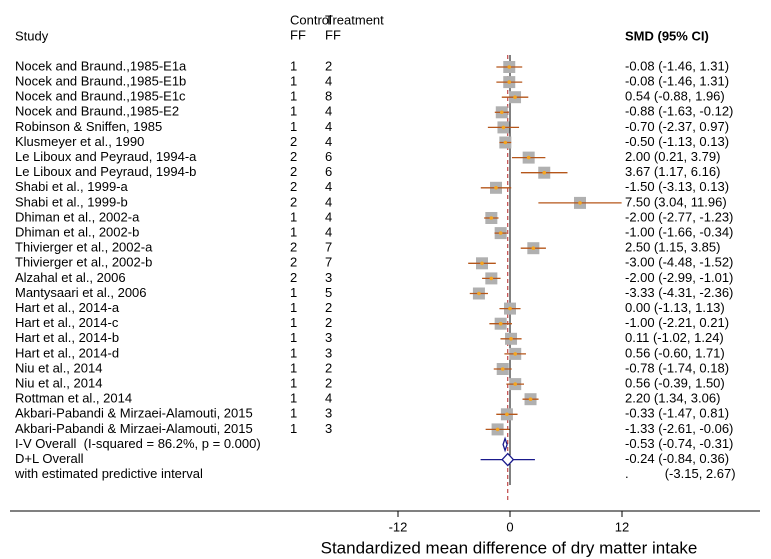 This screenshot has width=771, height=559. Describe the element at coordinates (49, 458) in the screenshot. I see `overall-name: D+L Overall` at that location.